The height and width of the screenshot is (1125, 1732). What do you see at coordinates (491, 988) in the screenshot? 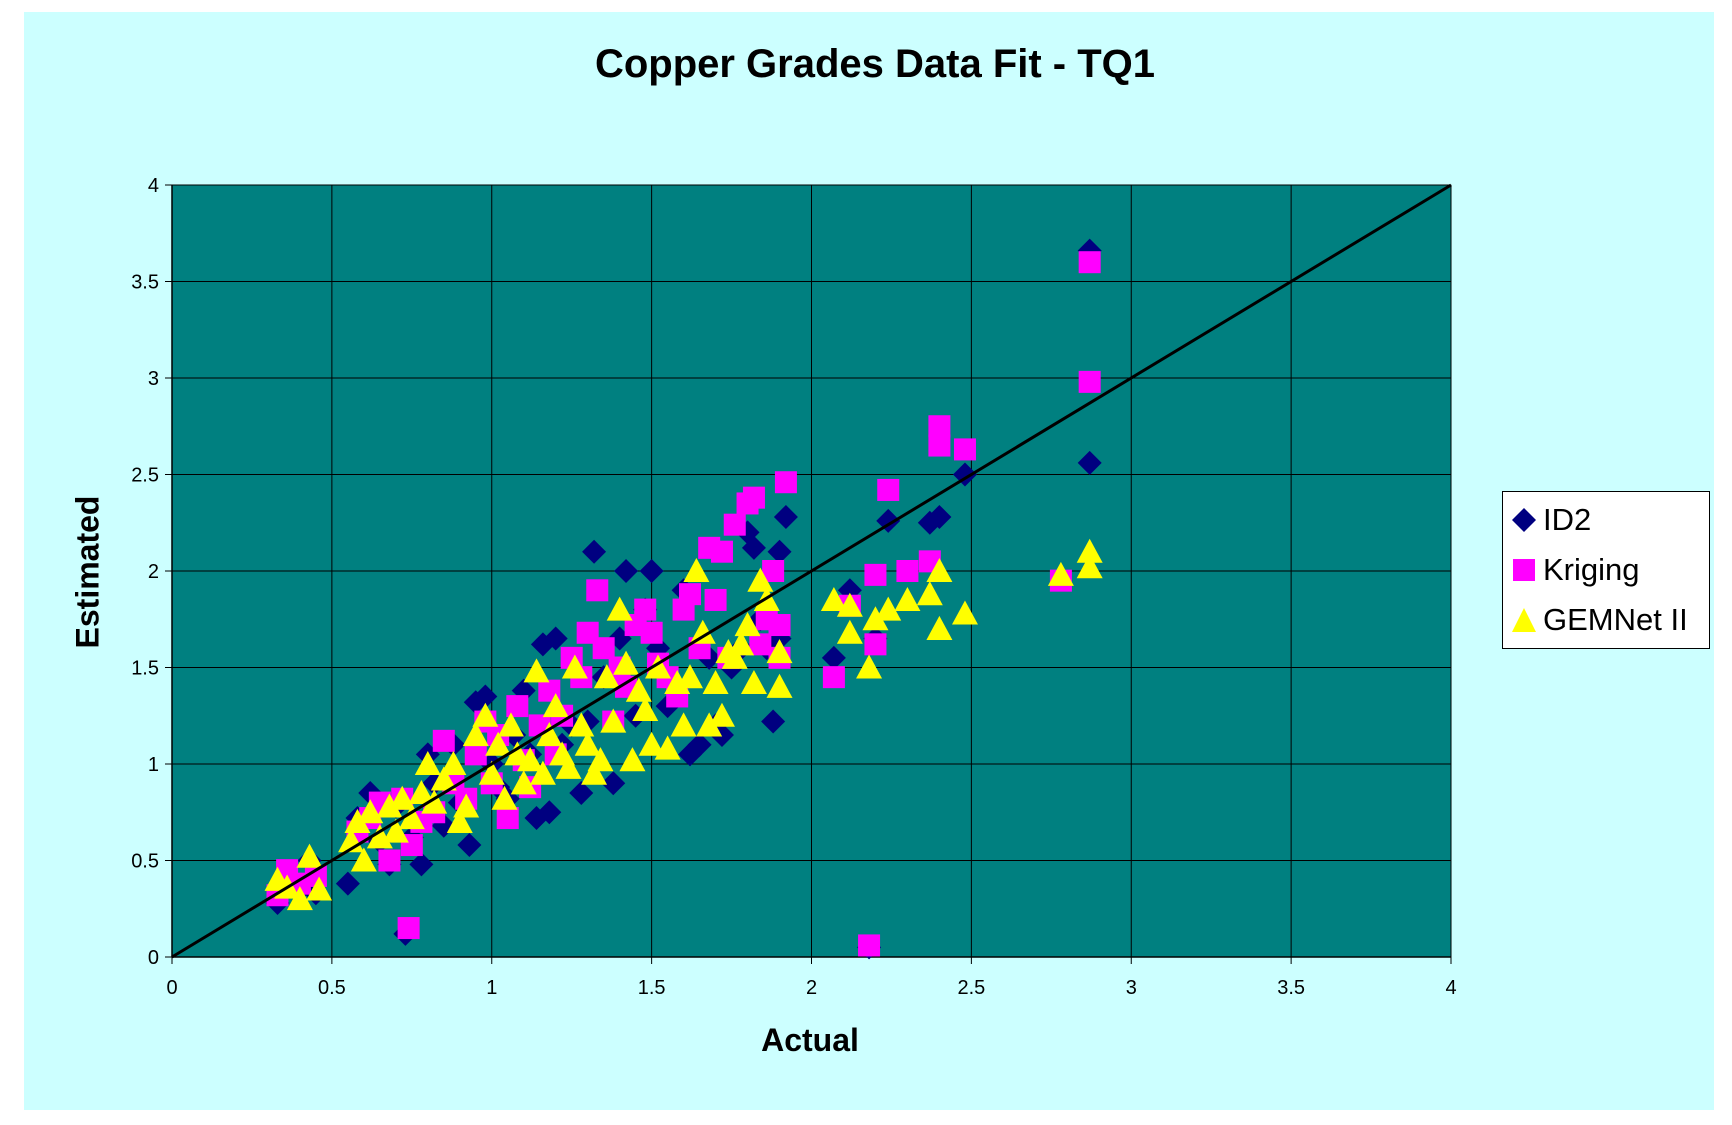
I see `x-tick-label: 1` at bounding box center [491, 988].